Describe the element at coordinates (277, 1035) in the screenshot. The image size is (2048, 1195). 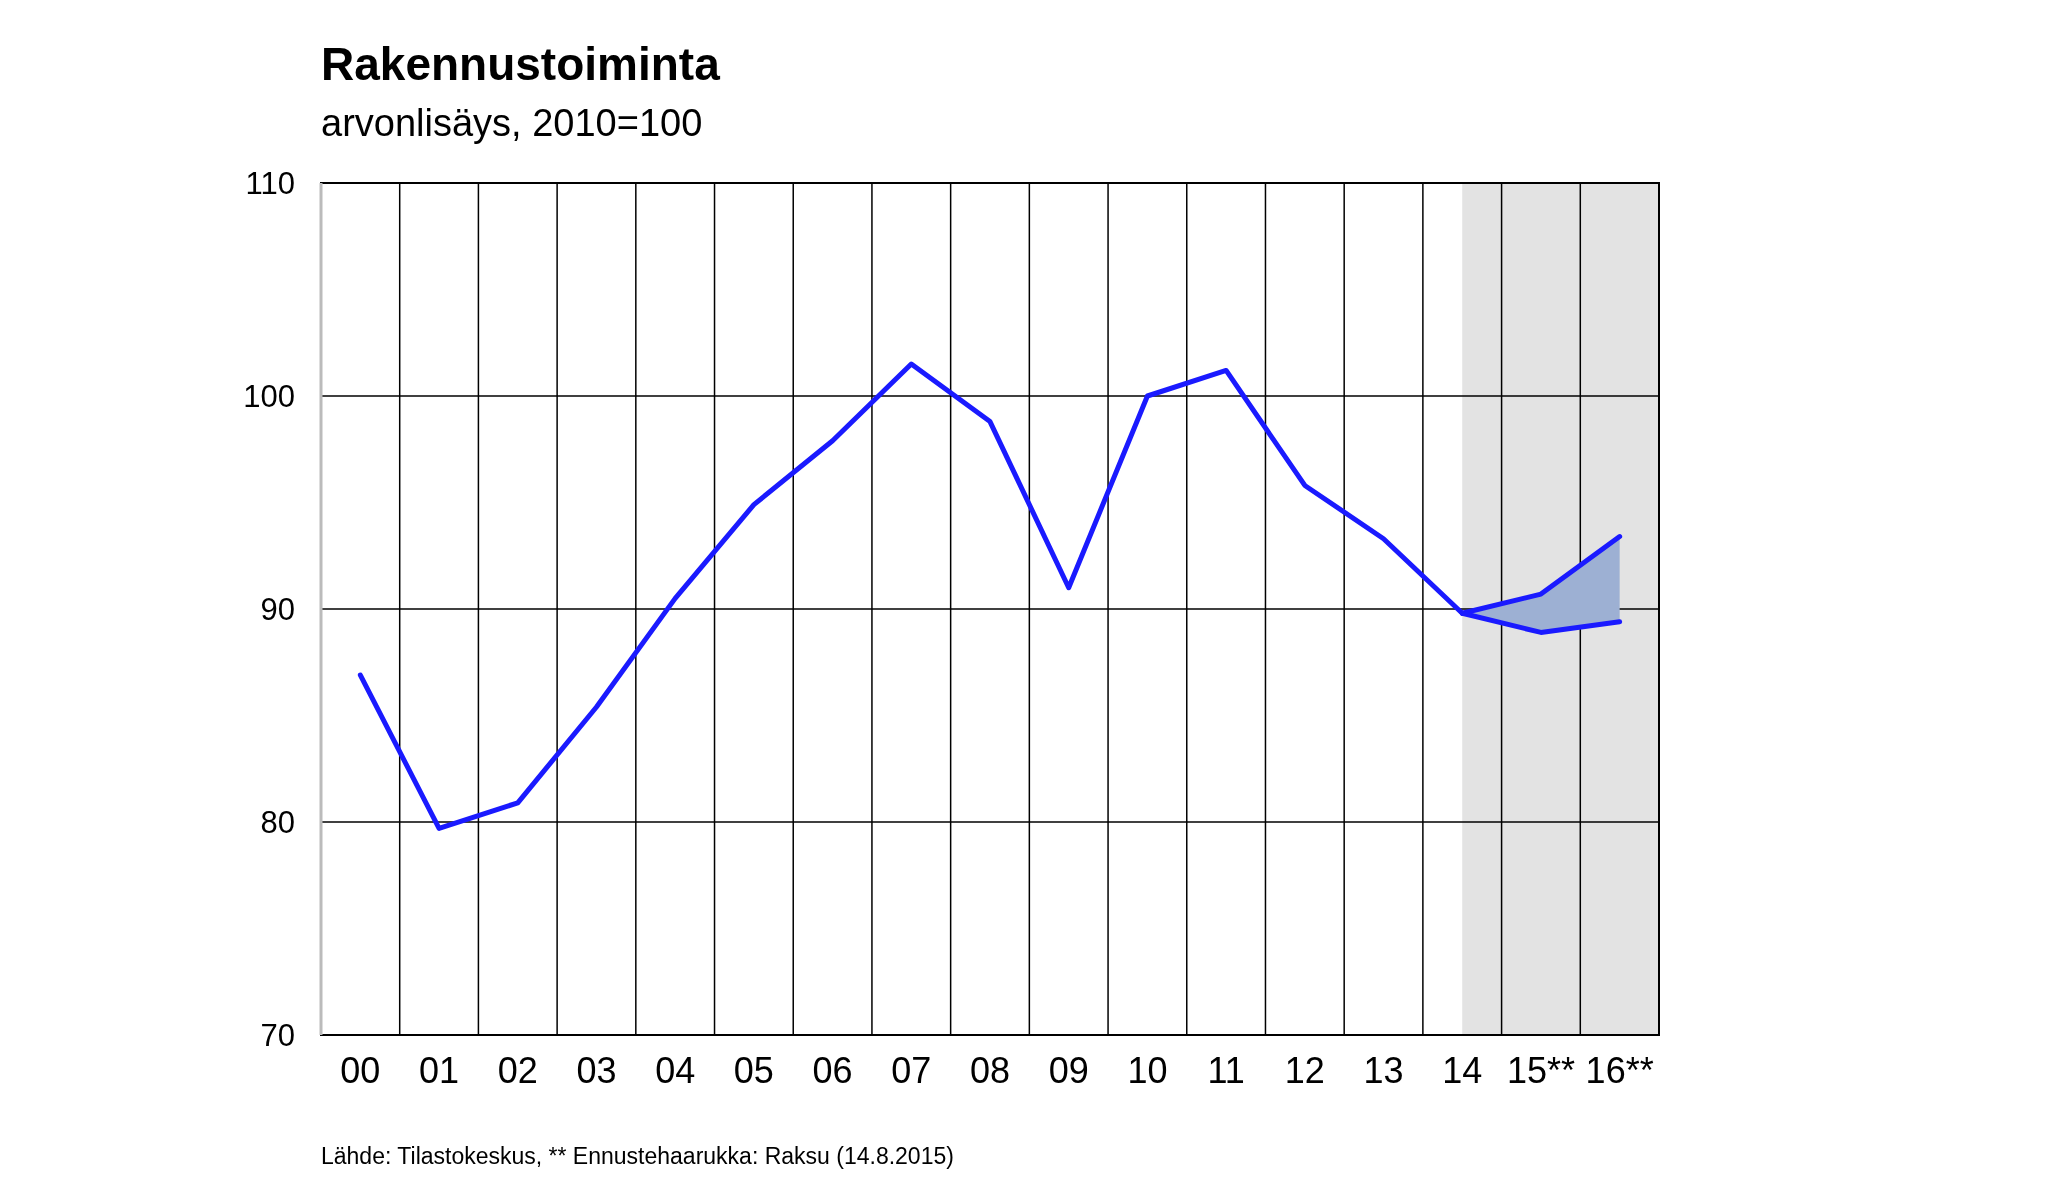
I see `y-tick-label: 70` at that location.